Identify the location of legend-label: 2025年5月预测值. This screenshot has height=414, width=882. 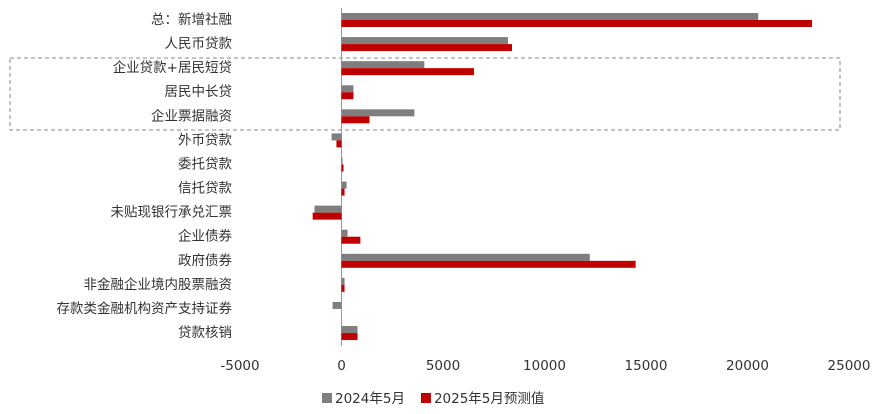
(489, 399).